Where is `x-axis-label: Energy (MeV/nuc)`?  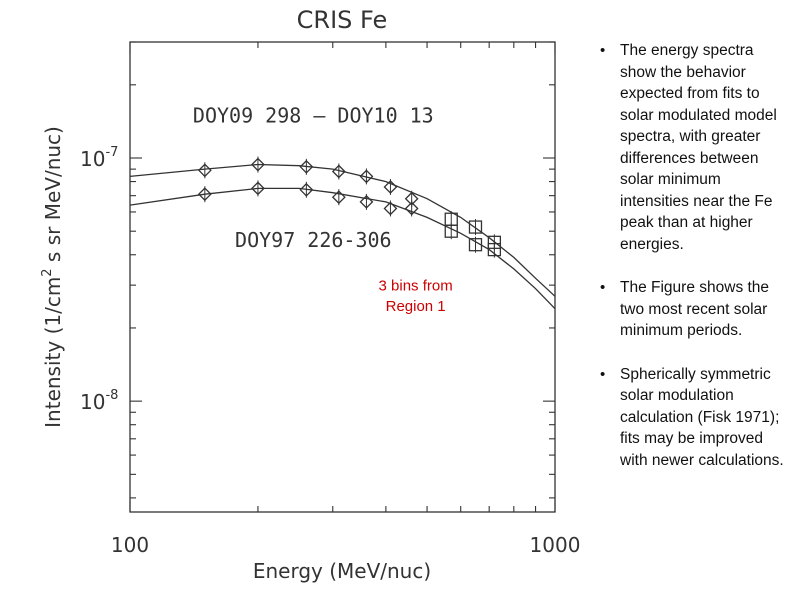
x-axis-label: Energy (MeV/nuc) is located at coordinates (342, 571).